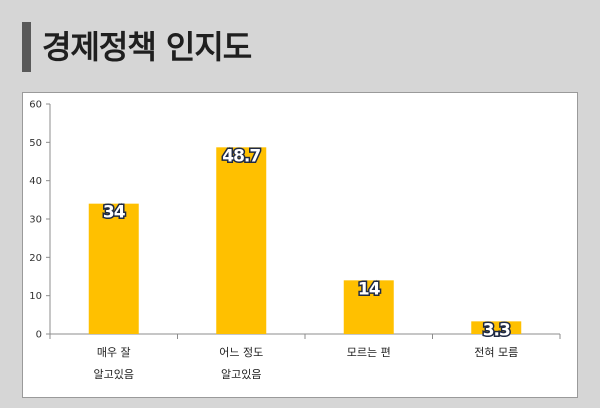 This screenshot has width=600, height=408. Describe the element at coordinates (147, 47) in the screenshot. I see `page-title: 경제정책 인지도` at that location.